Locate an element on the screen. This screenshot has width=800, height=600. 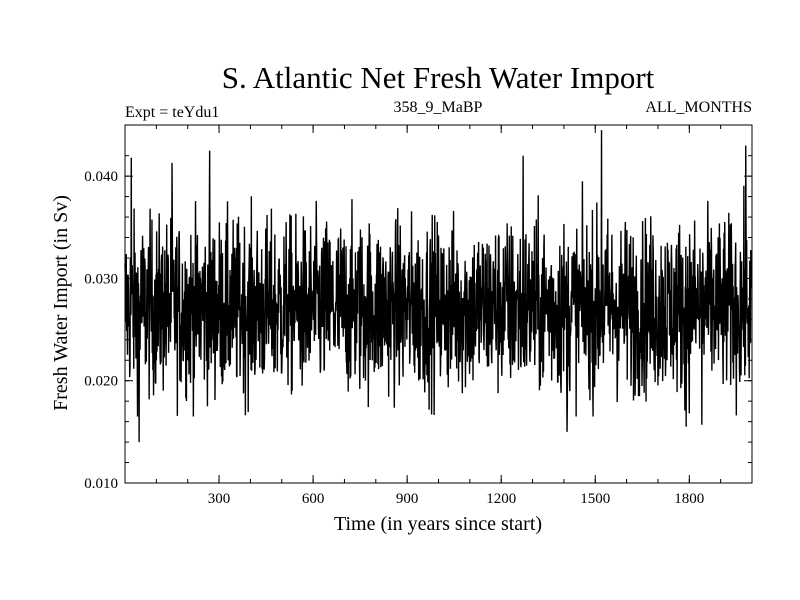
x-tick-label: 300 is located at coordinates (219, 499).